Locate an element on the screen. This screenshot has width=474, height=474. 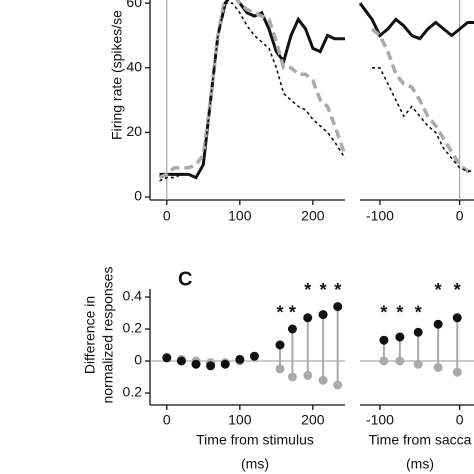
panel-label: C is located at coordinates (185, 279).